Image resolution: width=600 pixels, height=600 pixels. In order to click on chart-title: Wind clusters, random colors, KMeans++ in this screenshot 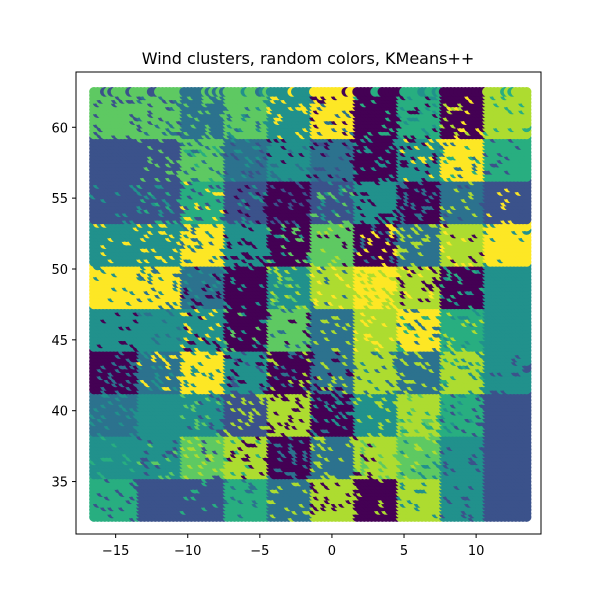, I will do `click(308, 58)`.